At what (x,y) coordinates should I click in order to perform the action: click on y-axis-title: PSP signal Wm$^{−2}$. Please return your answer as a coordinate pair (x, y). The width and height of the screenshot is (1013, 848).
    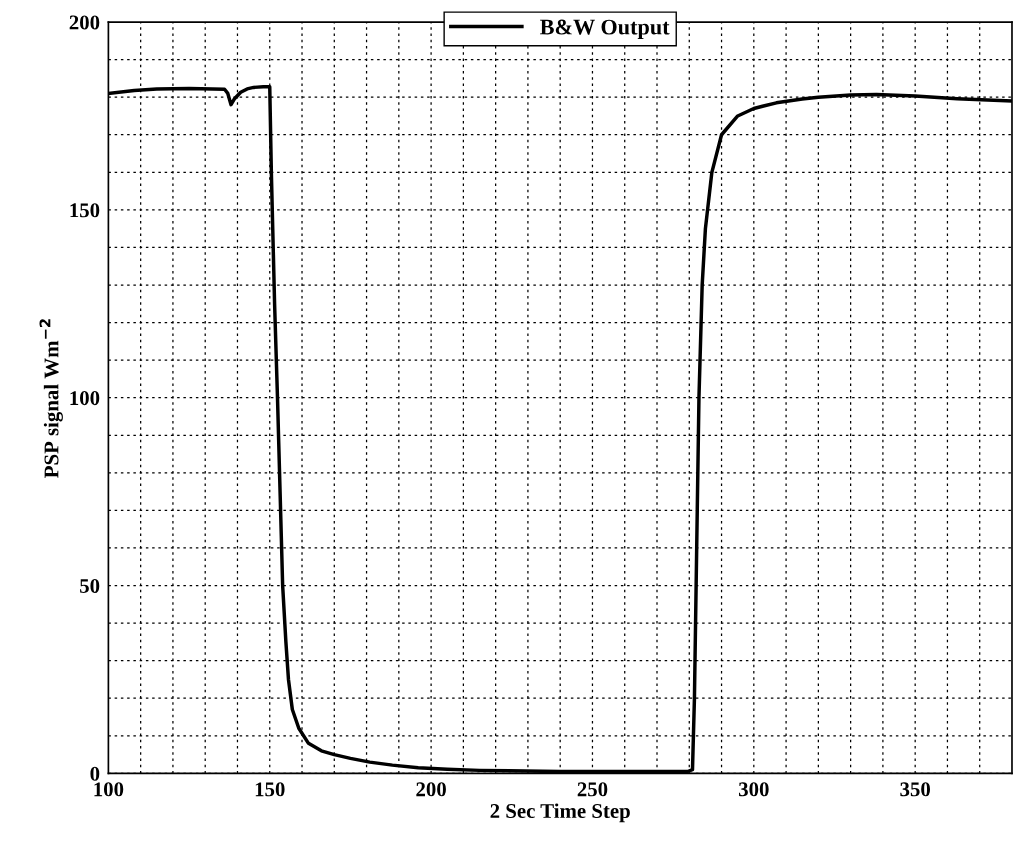
    Looking at the image, I should click on (51, 398).